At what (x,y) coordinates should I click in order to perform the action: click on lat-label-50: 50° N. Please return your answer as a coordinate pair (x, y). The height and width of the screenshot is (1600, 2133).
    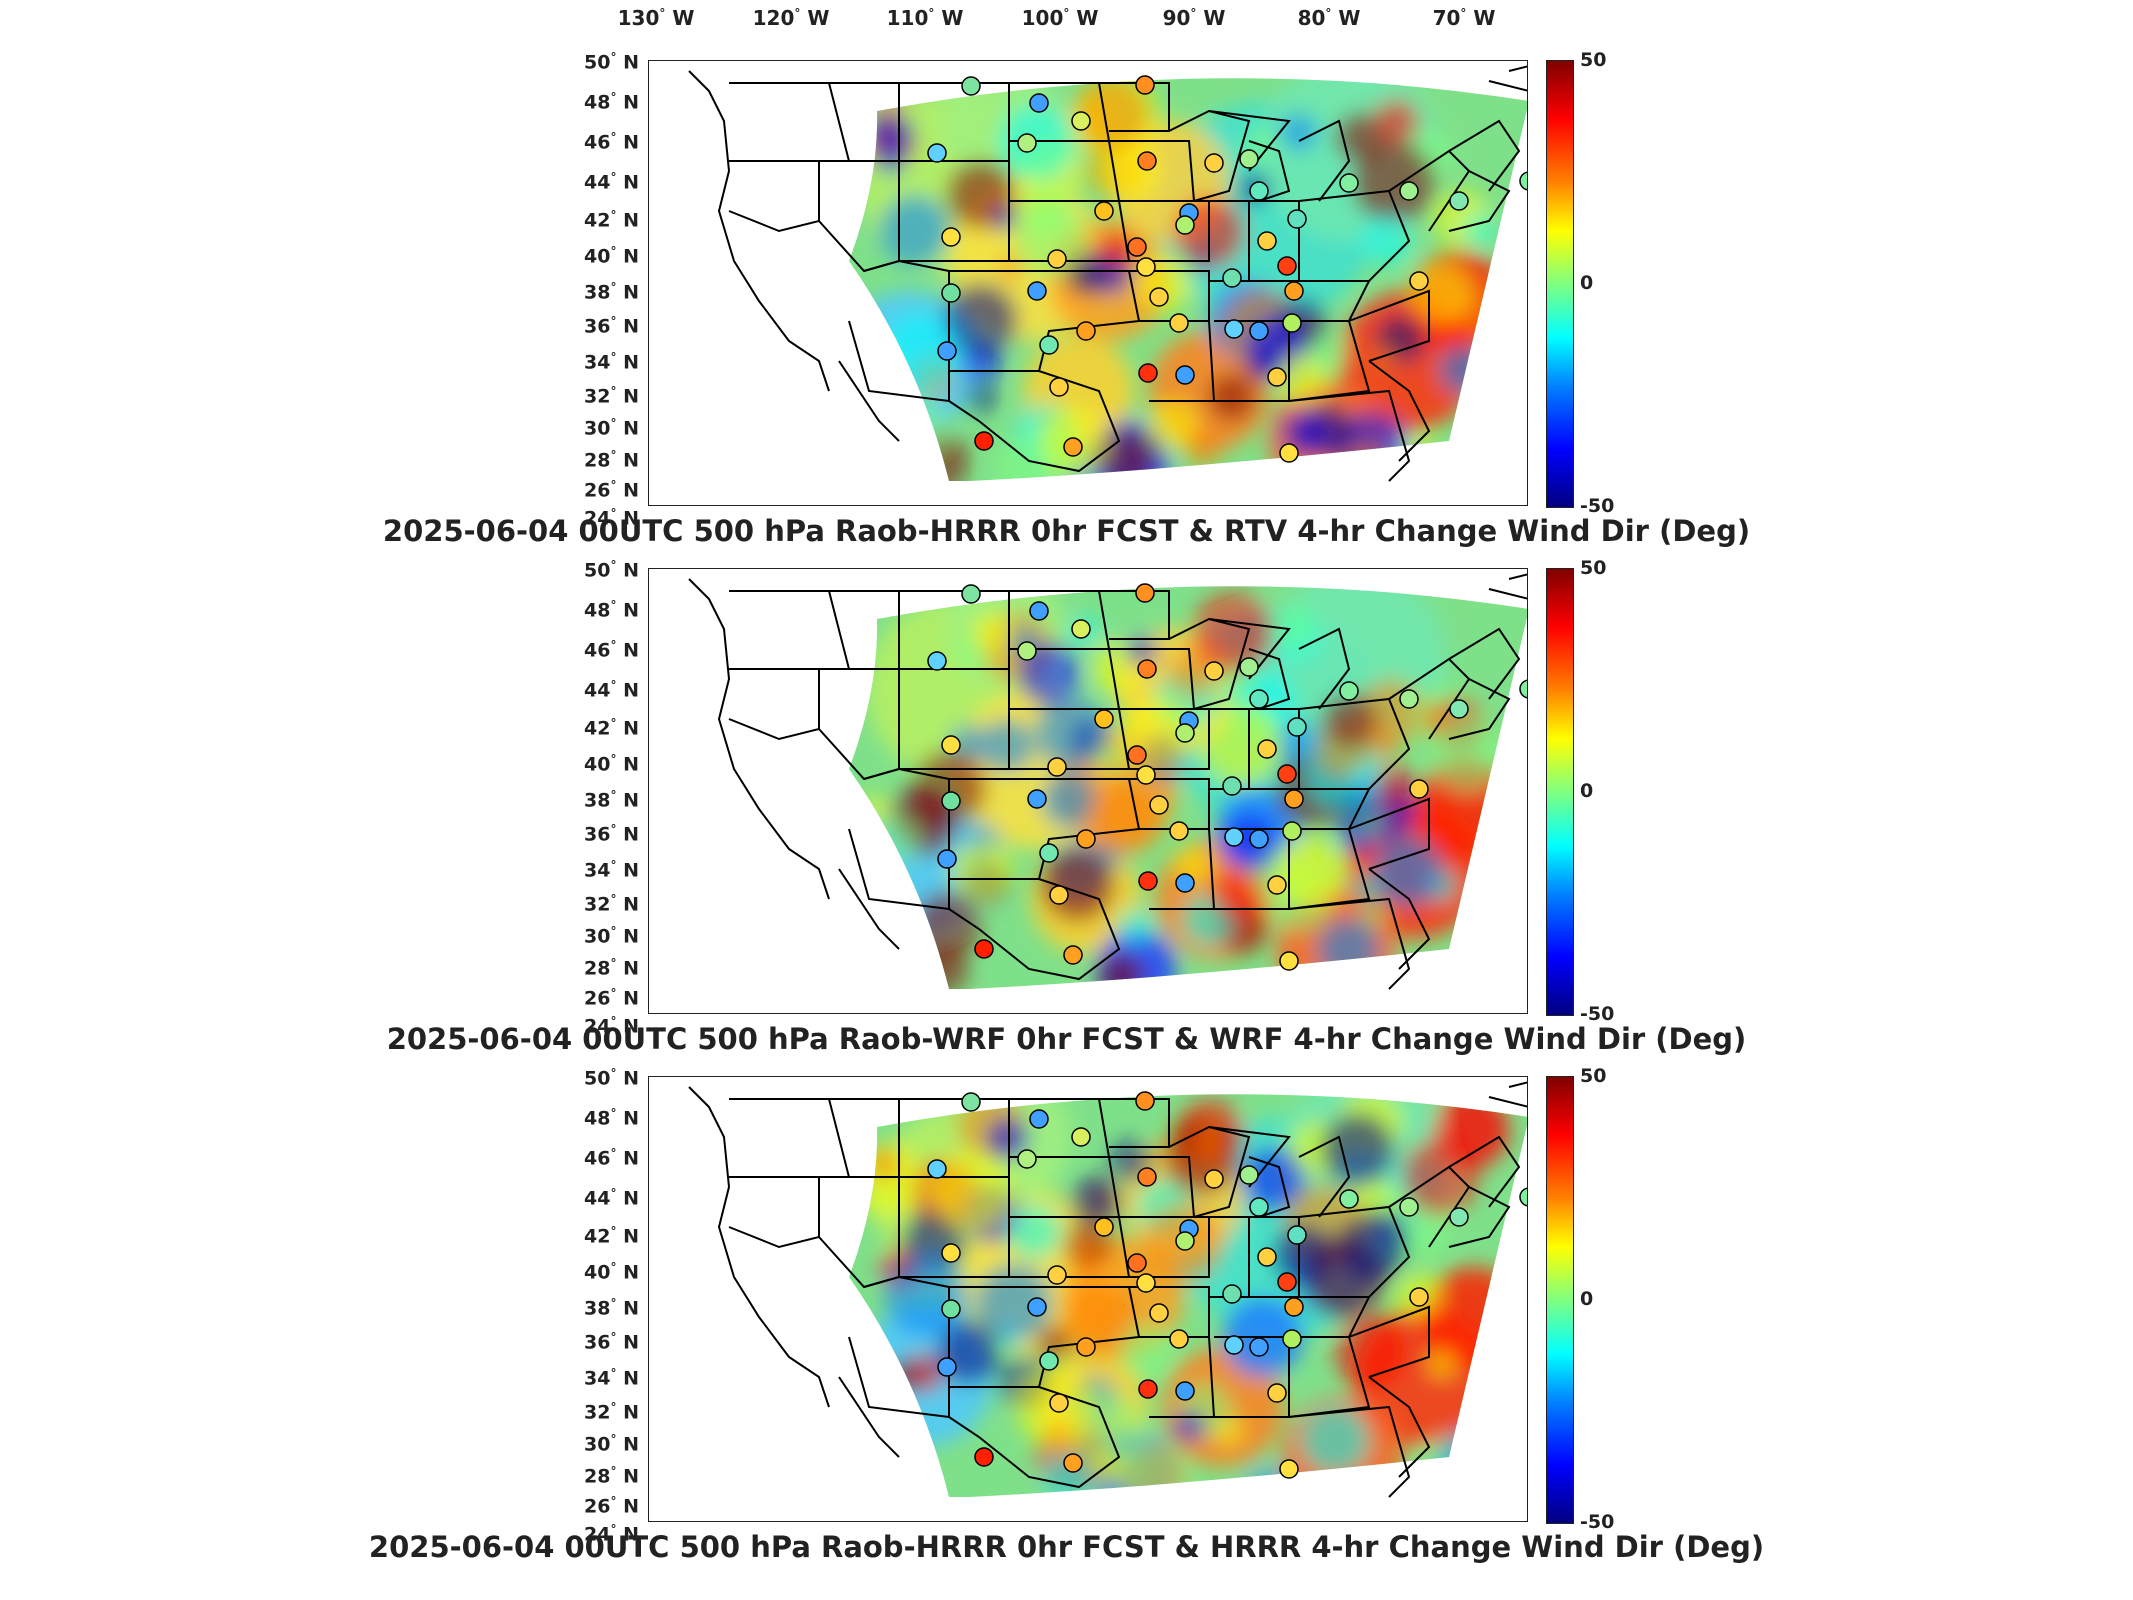
    Looking at the image, I should click on (611, 1078).